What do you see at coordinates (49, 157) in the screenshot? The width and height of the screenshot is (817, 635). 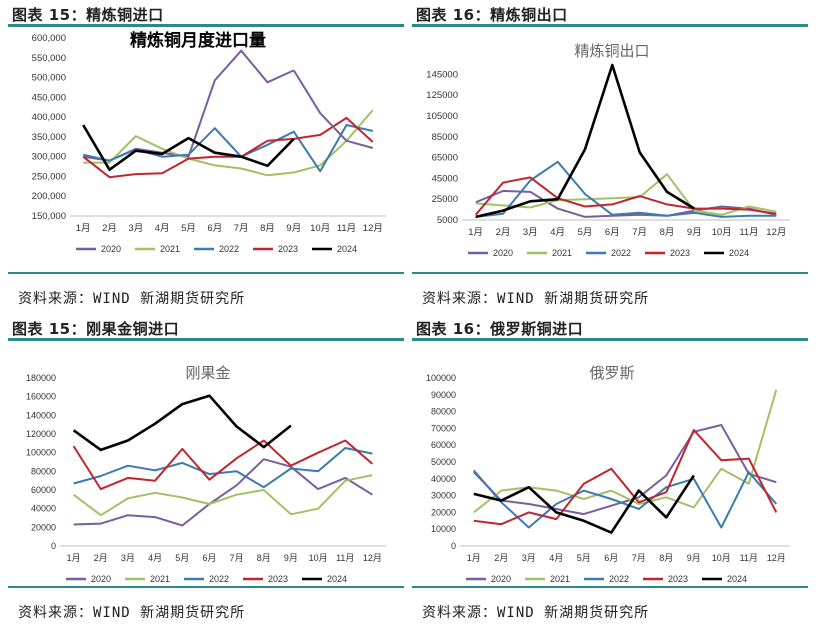 I see `y-tick-label: 300,000` at bounding box center [49, 157].